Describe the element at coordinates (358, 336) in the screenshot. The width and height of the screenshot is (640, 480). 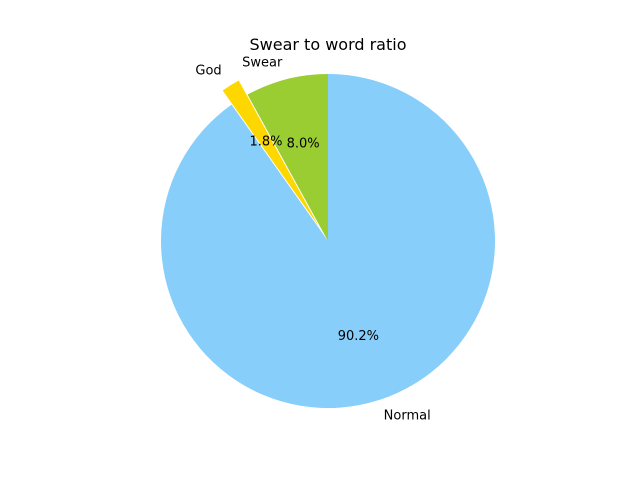
I see `pct-label-normal: 90.2%` at that location.